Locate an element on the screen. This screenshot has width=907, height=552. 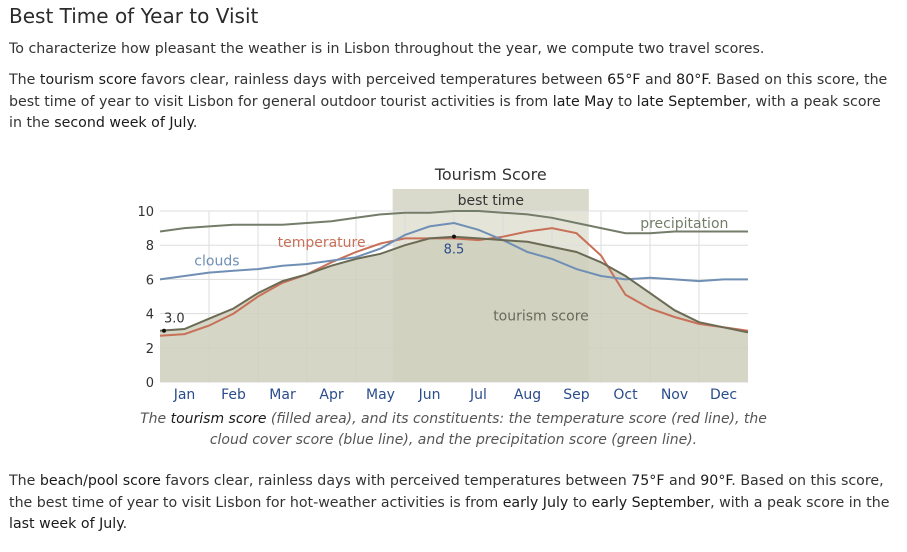
best-end: late September is located at coordinates (691, 101).